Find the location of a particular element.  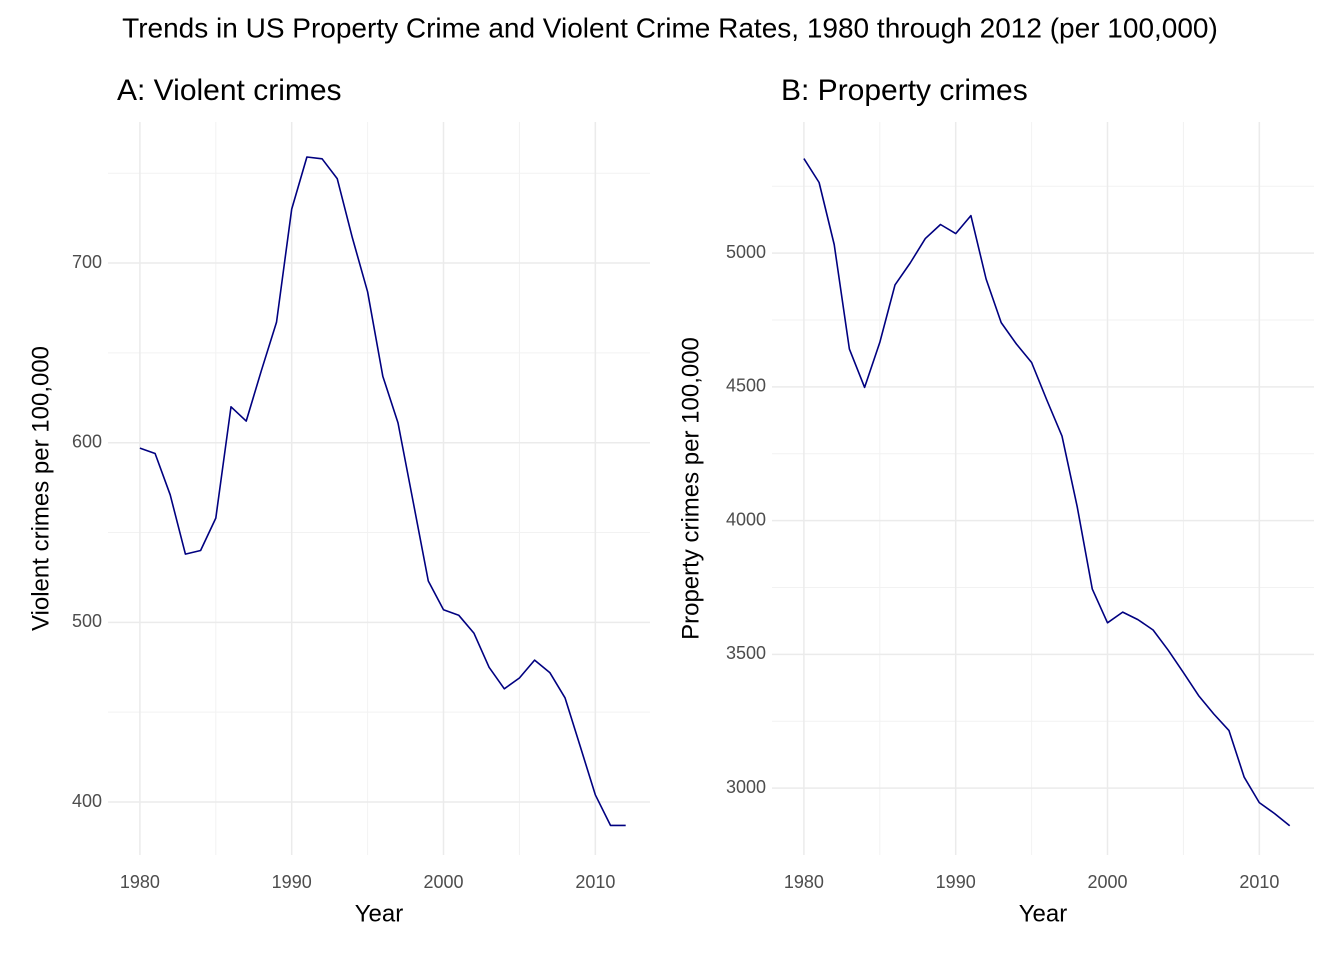

y-tick-label: 4500 is located at coordinates (746, 386).